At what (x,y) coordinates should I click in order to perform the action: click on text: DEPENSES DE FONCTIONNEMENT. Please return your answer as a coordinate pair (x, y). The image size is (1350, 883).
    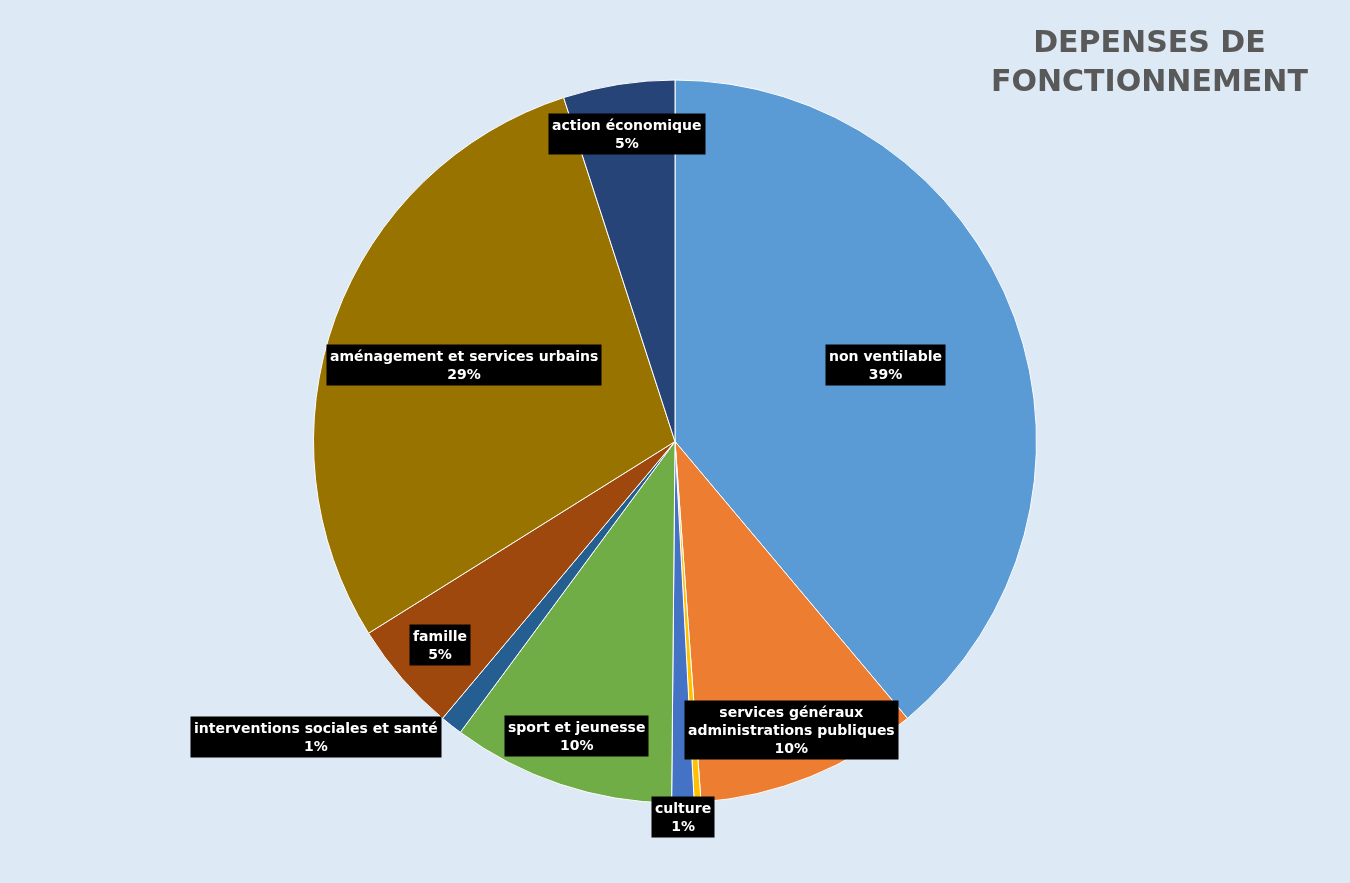
    Looking at the image, I should click on (1150, 61).